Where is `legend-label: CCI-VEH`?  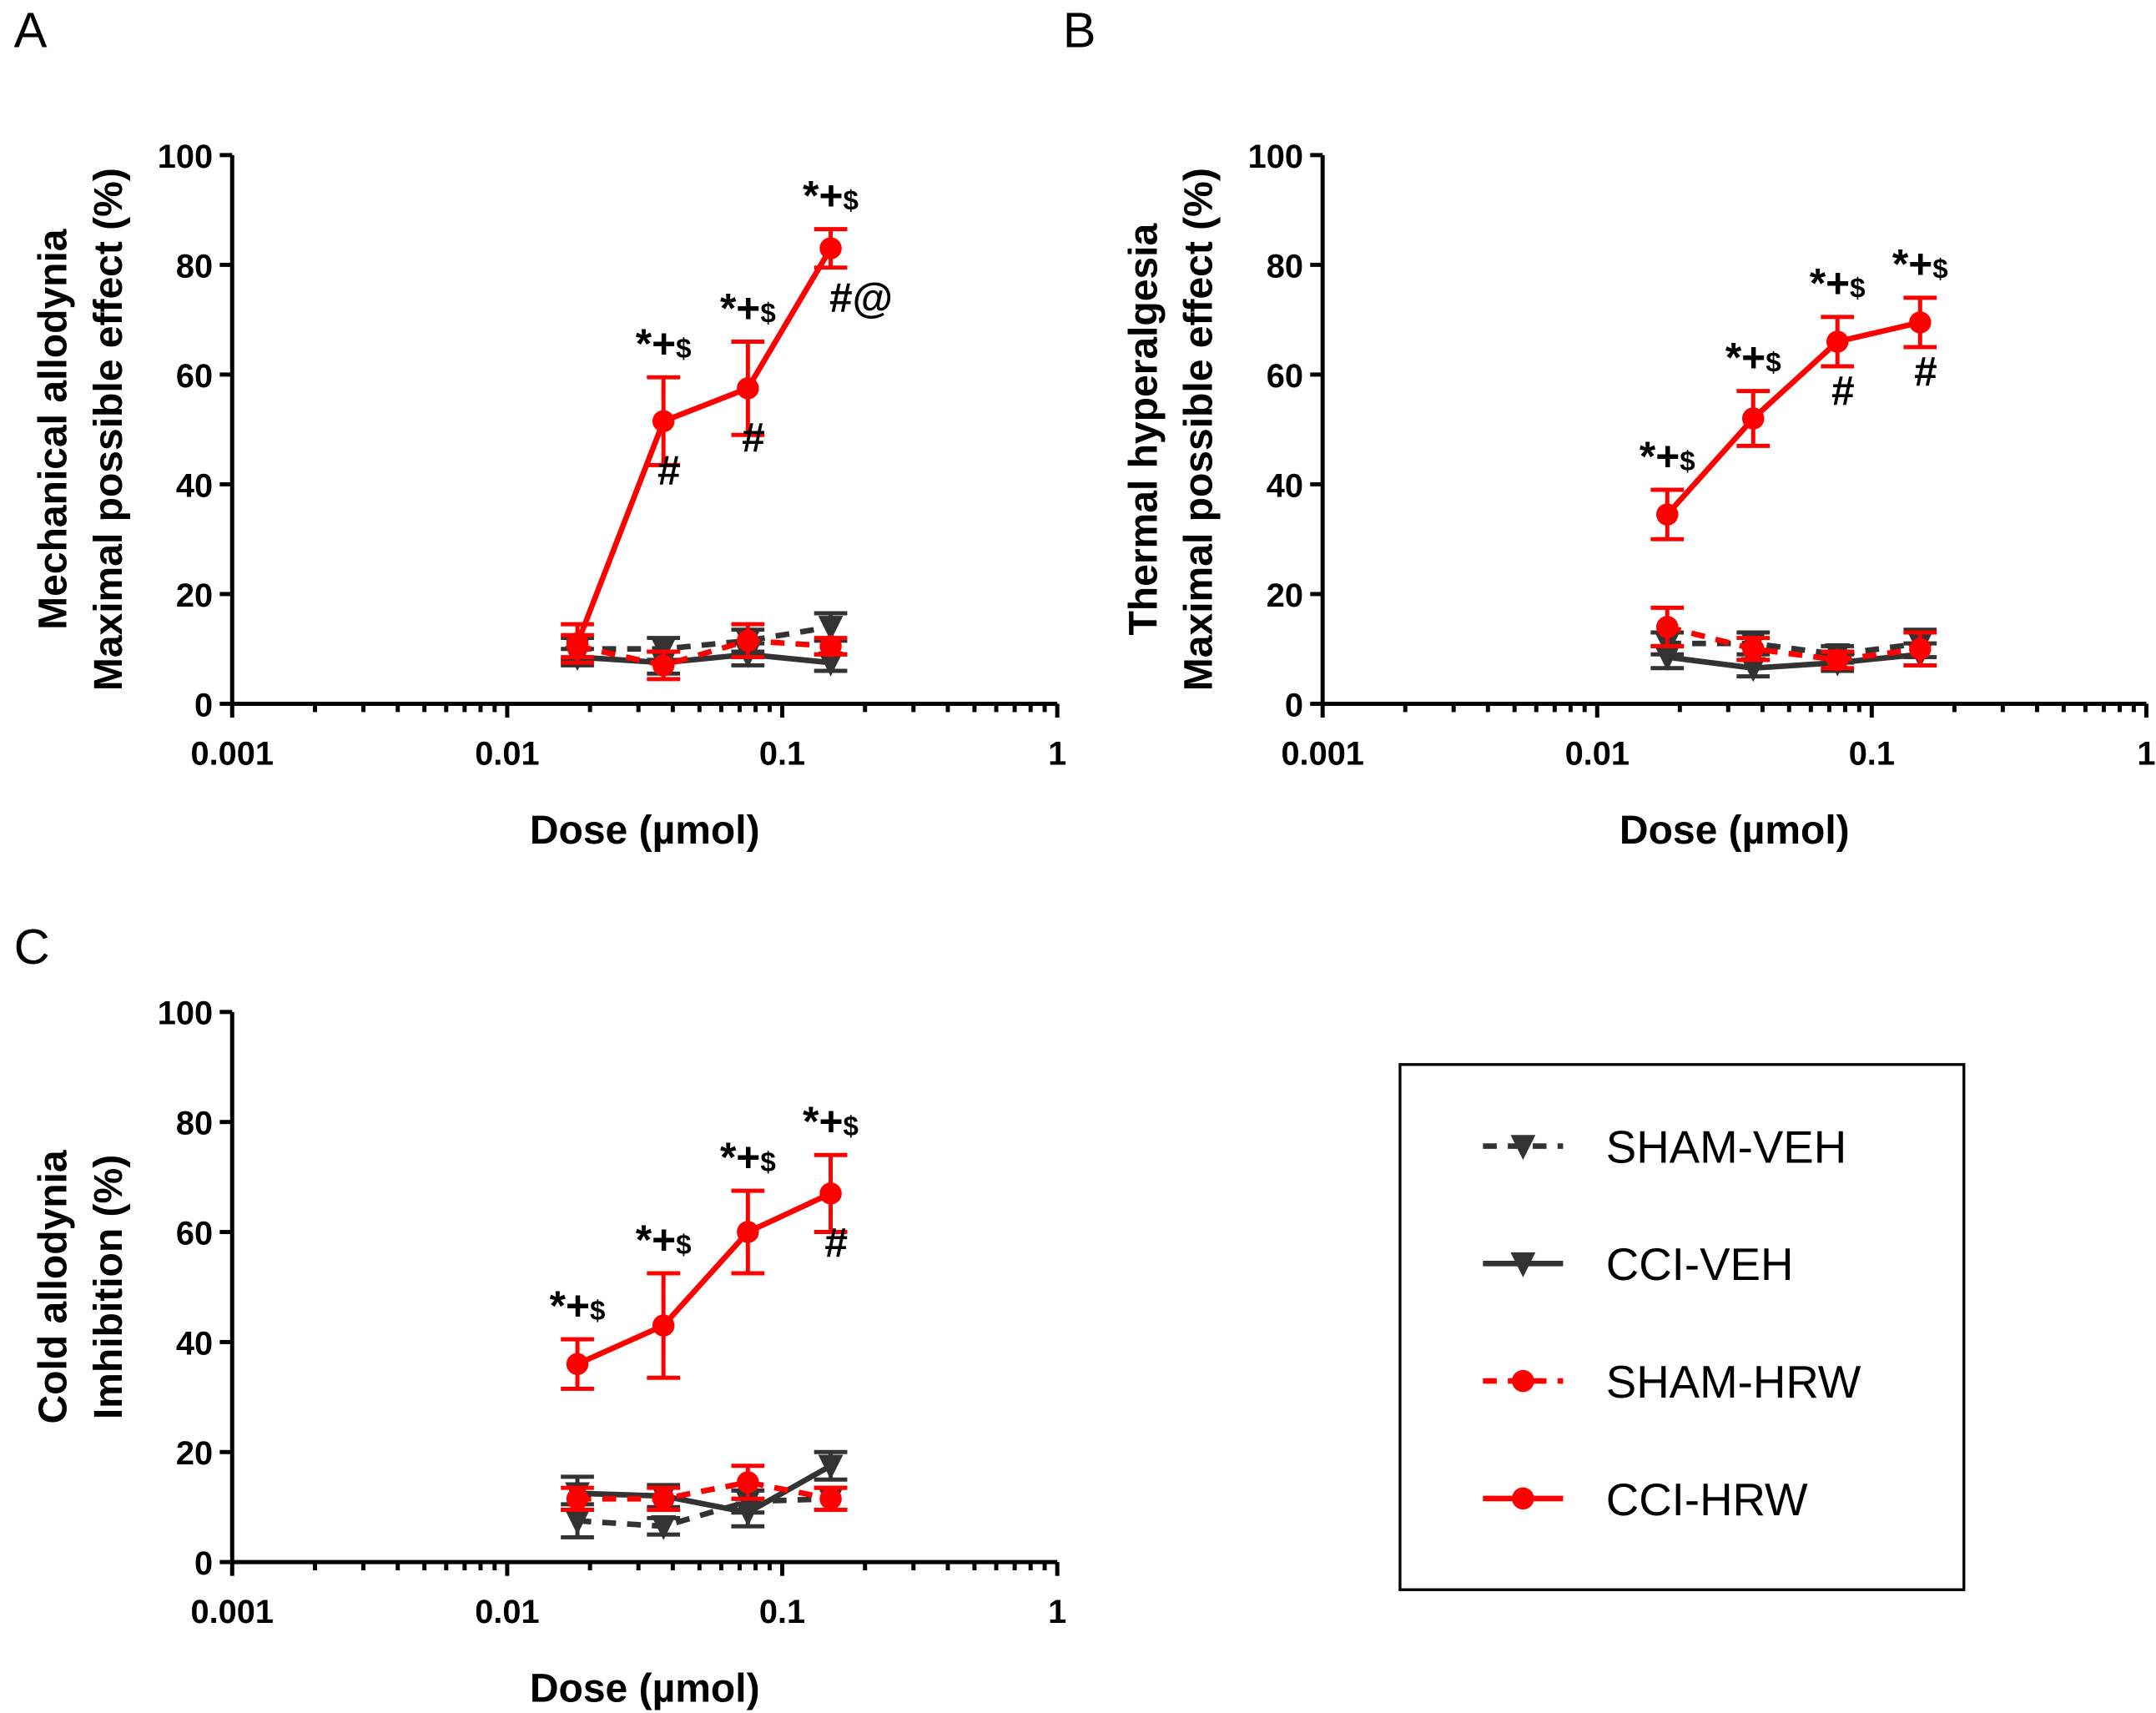
legend-label: CCI-VEH is located at coordinates (1700, 1264).